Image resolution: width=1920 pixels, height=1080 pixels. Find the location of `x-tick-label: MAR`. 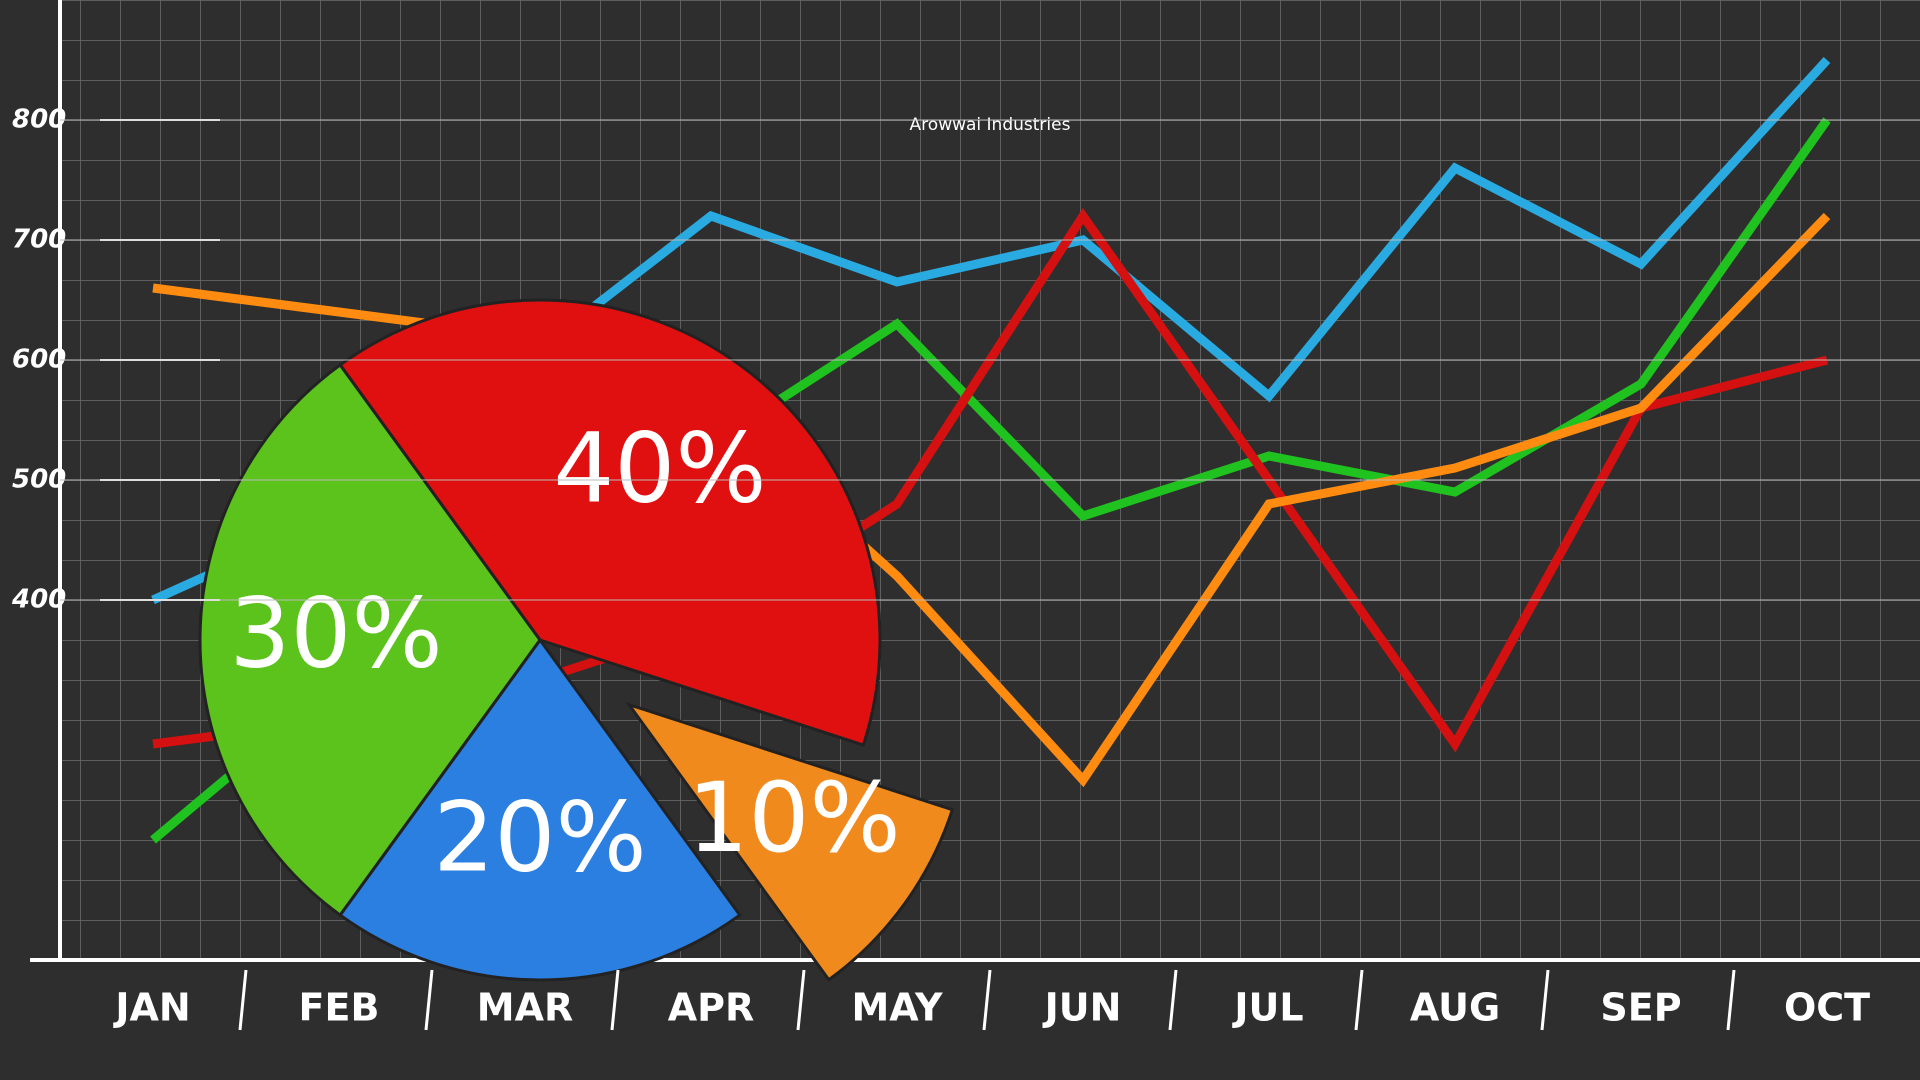

x-tick-label: MAR is located at coordinates (525, 1008).